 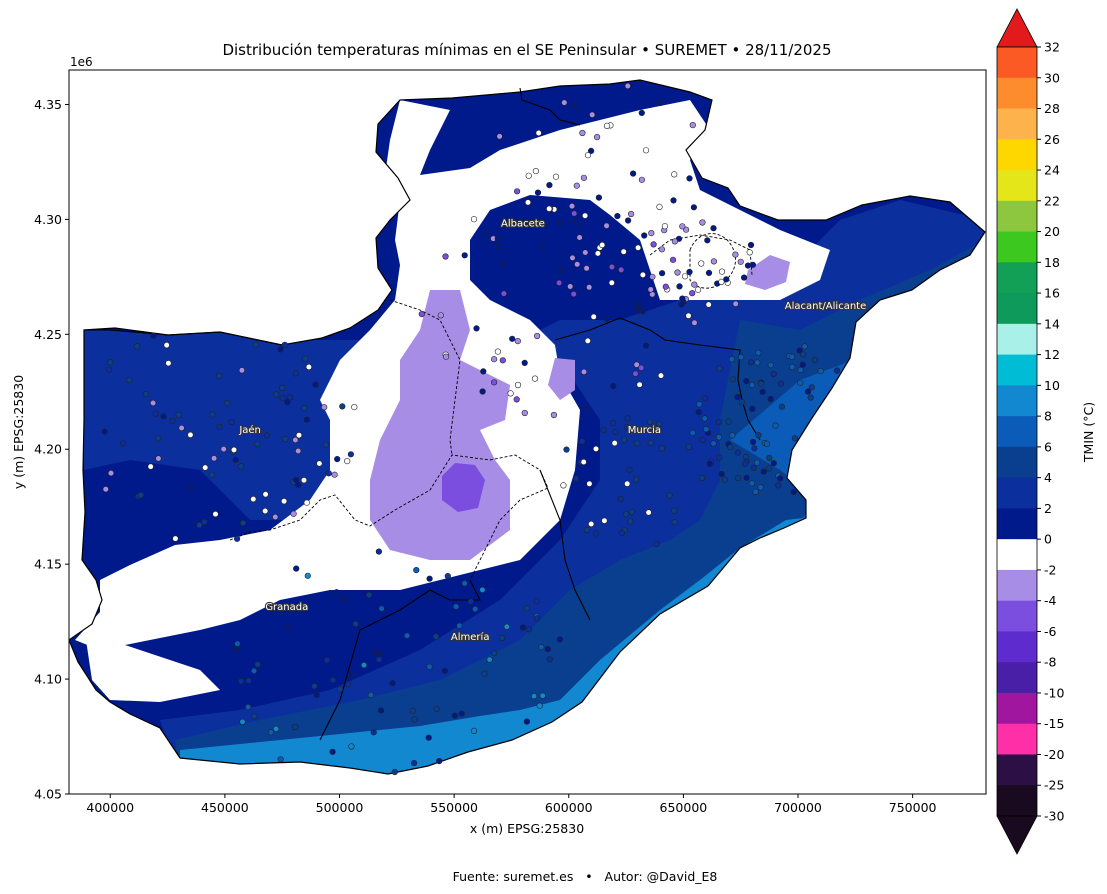 I want to click on colorbar-tick-label: 6, so click(x=1048, y=446).